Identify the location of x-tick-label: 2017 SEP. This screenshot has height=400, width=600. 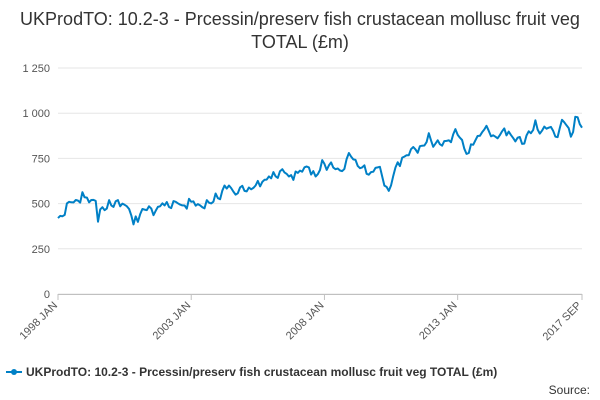
(563, 322).